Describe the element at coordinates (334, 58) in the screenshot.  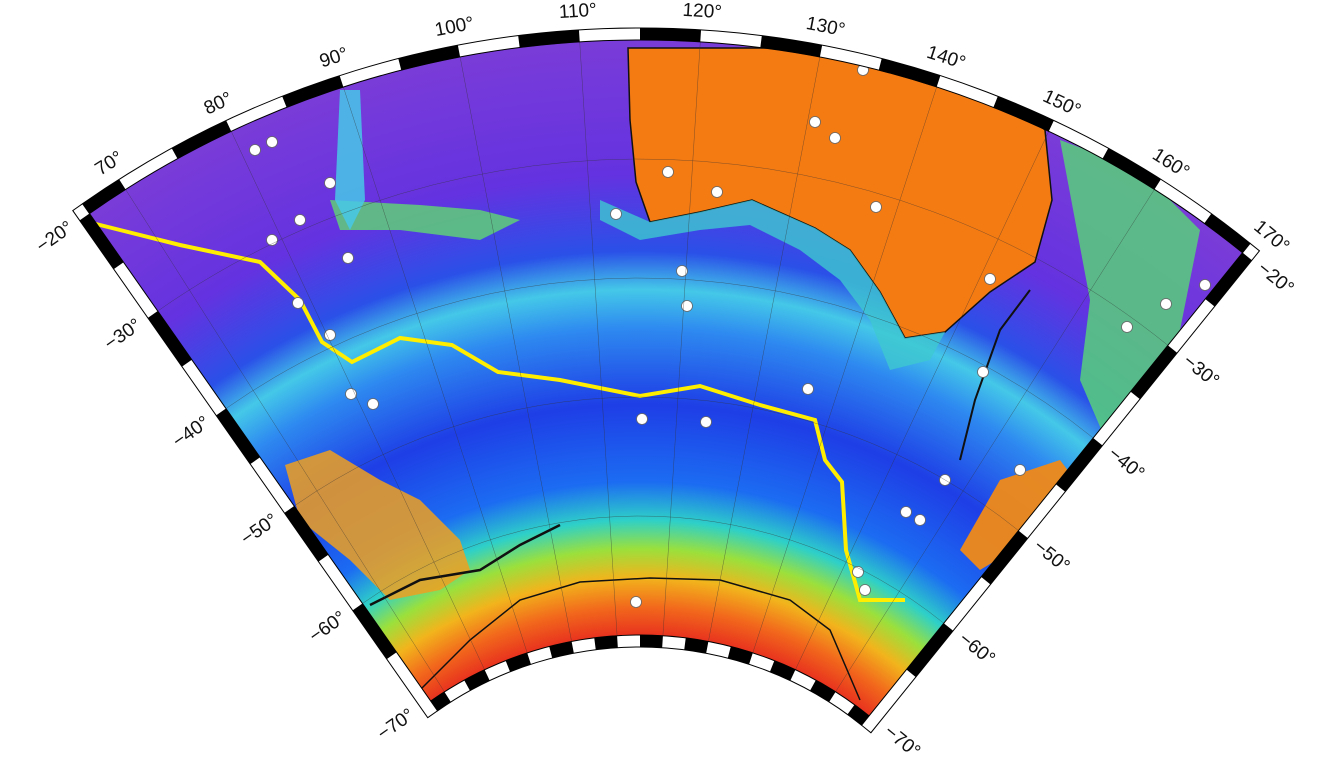
I see `longitude-label: 90°` at that location.